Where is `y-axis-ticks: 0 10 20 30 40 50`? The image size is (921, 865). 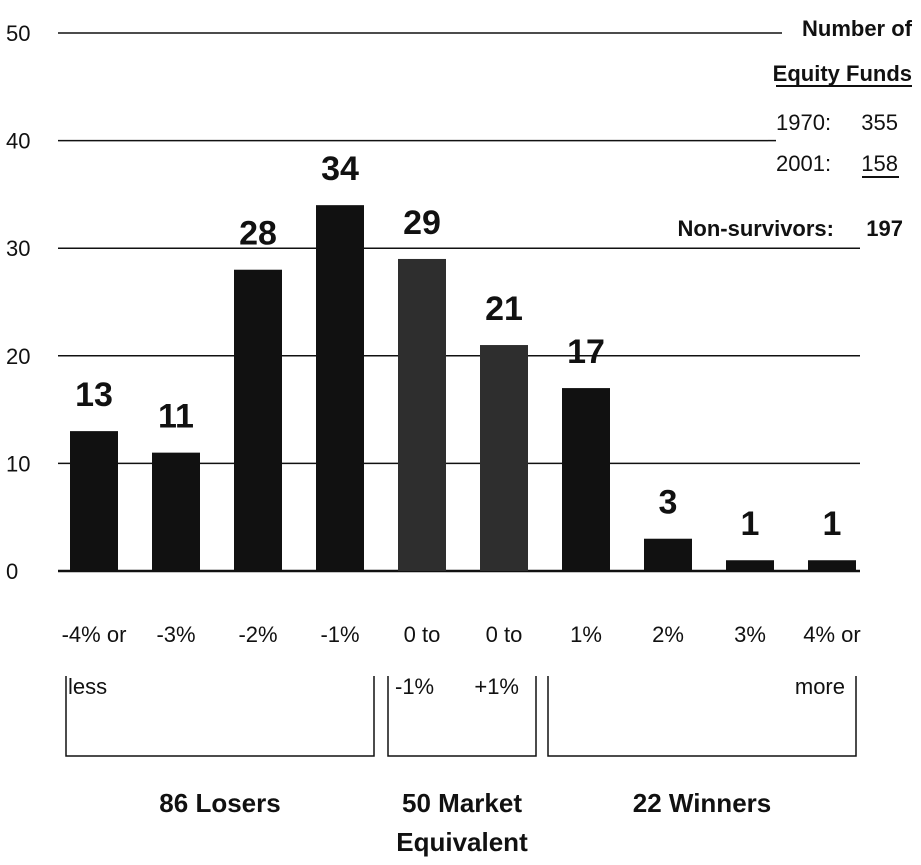 y-axis-ticks: 0 10 20 30 40 50 is located at coordinates (18, 302).